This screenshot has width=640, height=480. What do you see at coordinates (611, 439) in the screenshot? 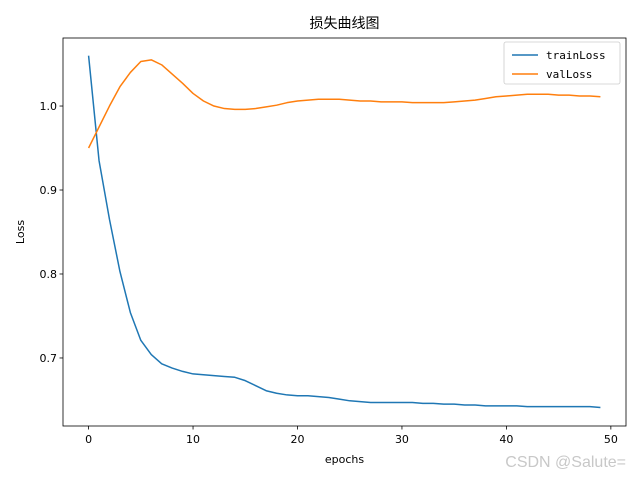
I see `x-tick-label: 50` at bounding box center [611, 439].